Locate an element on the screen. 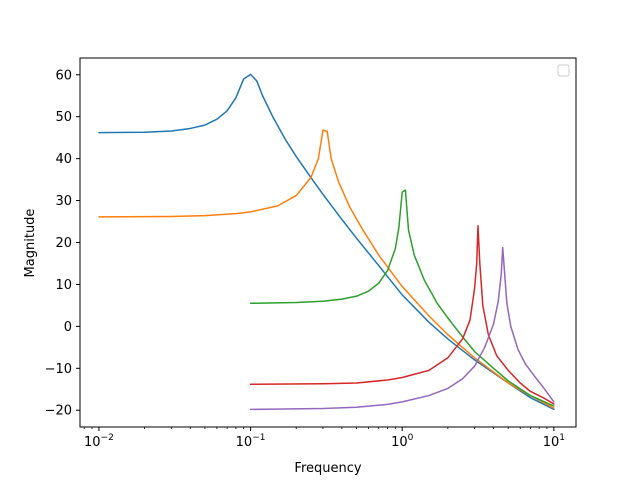  x-tick-label-3: 10⁰ is located at coordinates (402, 441).